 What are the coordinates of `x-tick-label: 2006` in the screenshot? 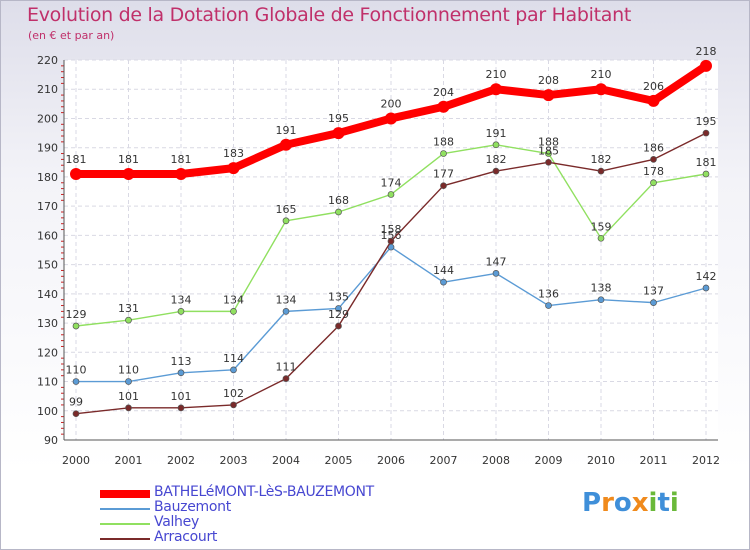 It's located at (391, 460).